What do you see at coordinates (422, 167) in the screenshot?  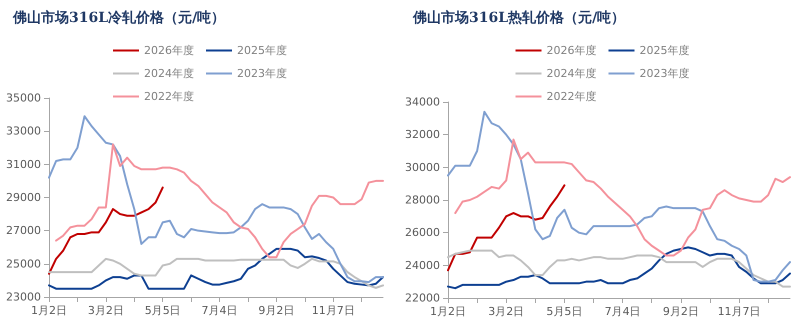 I see `y-tick-label: 30000` at bounding box center [422, 167].